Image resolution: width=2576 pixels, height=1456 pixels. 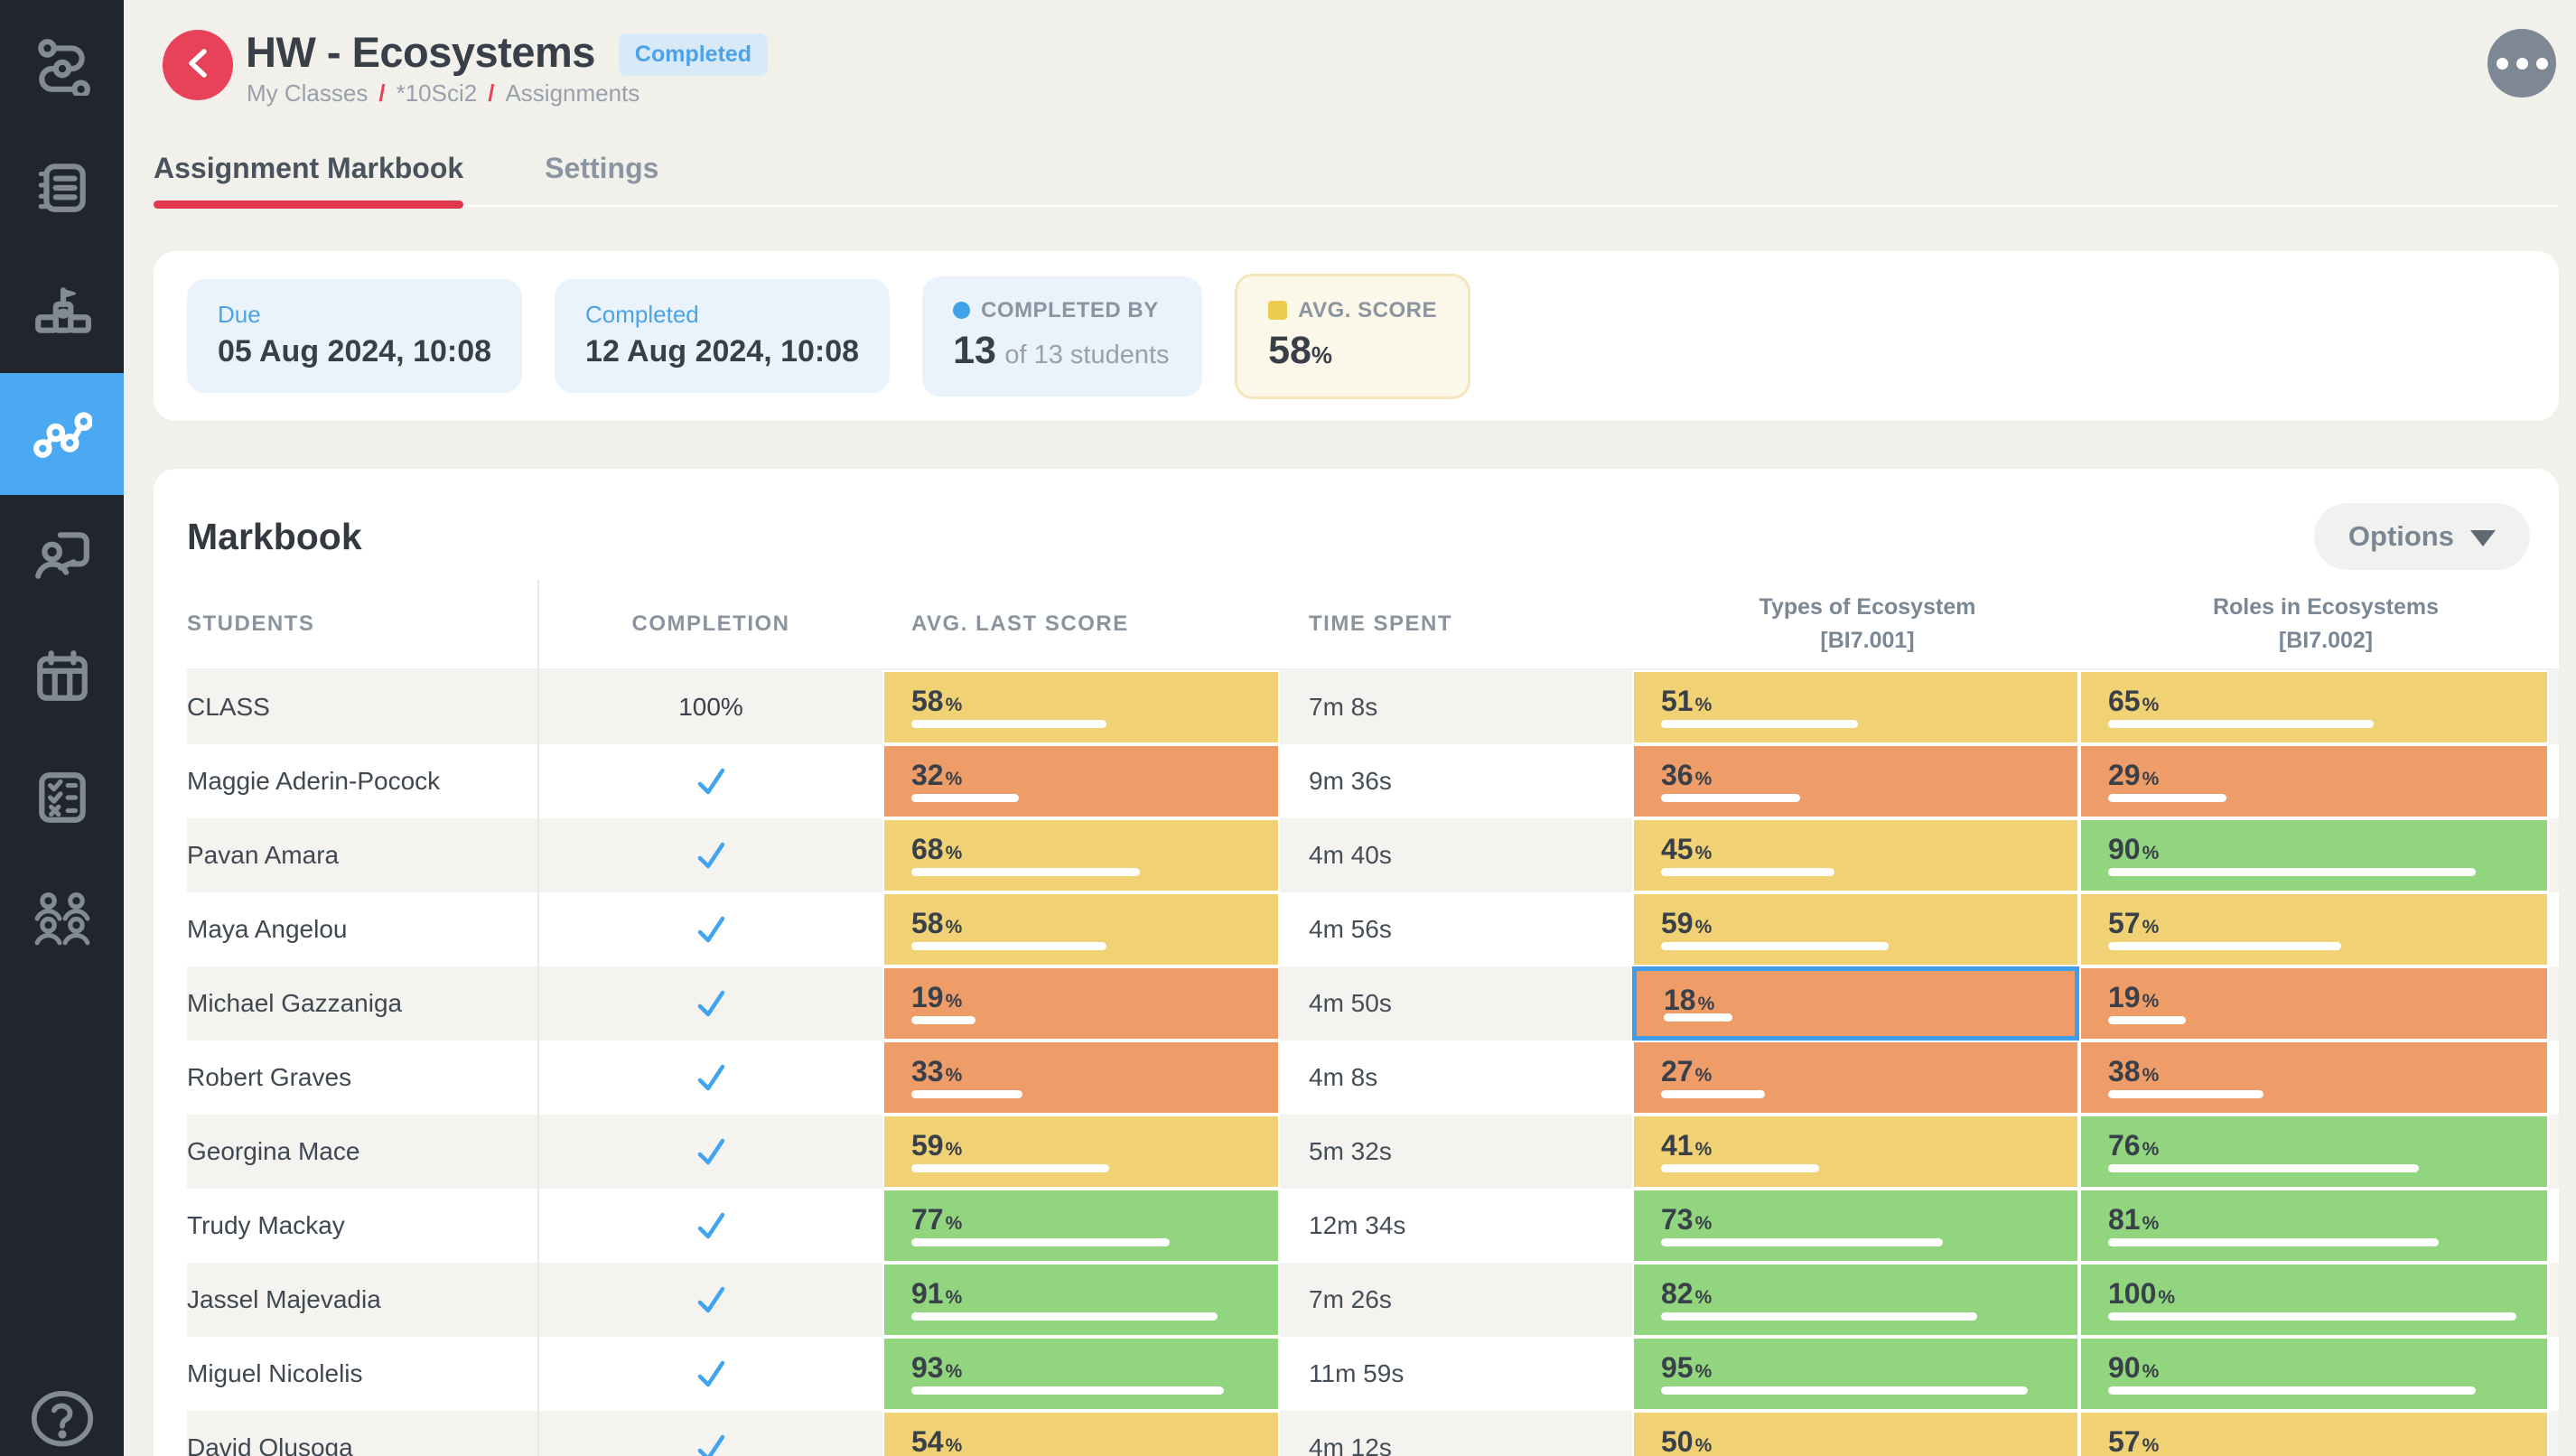 What do you see at coordinates (363, 929) in the screenshot?
I see `student-name-cell: Maya Angelou` at bounding box center [363, 929].